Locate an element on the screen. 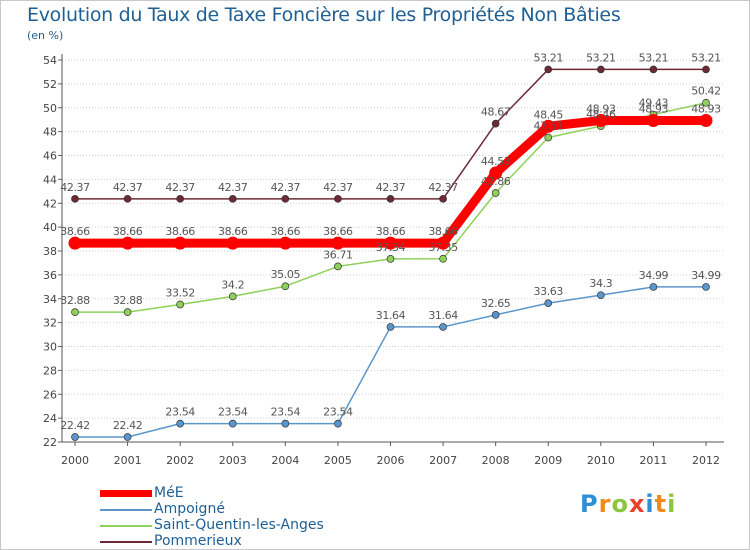 The height and width of the screenshot is (550, 750). legend-label: Pommerieux is located at coordinates (198, 541).